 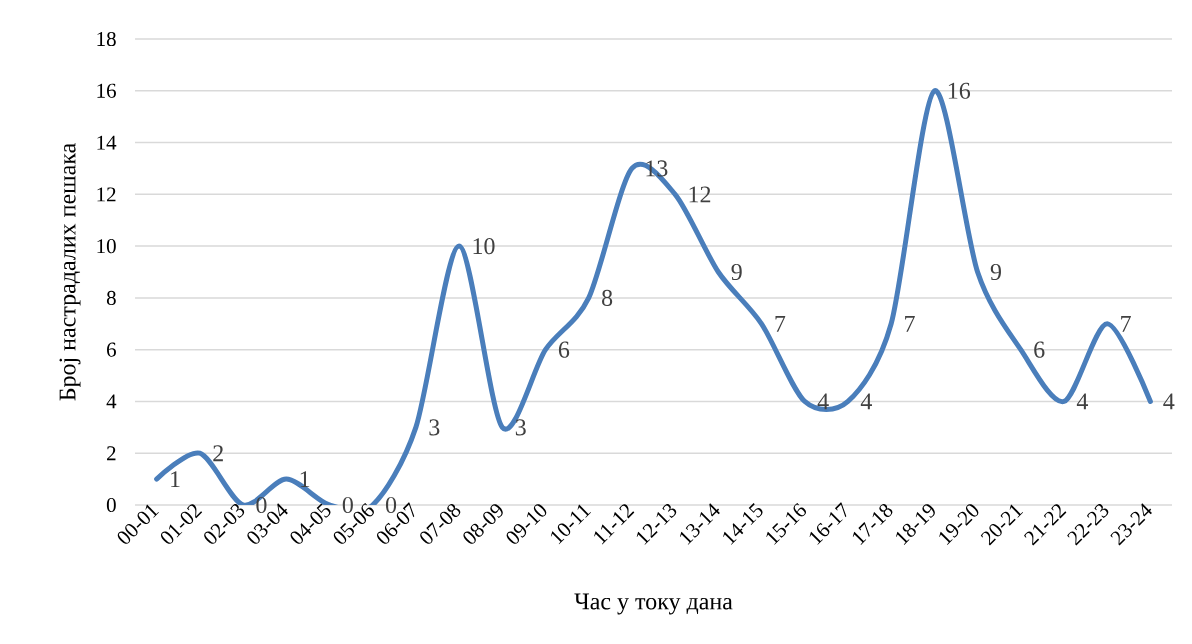 I want to click on data-label: 10, so click(x=484, y=246).